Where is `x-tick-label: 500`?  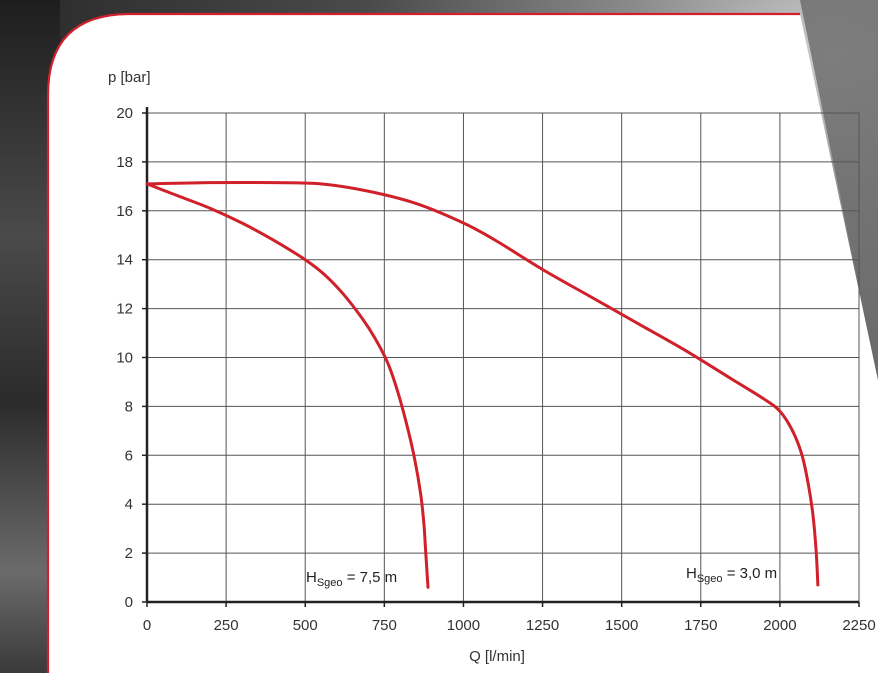
x-tick-label: 500 is located at coordinates (305, 625).